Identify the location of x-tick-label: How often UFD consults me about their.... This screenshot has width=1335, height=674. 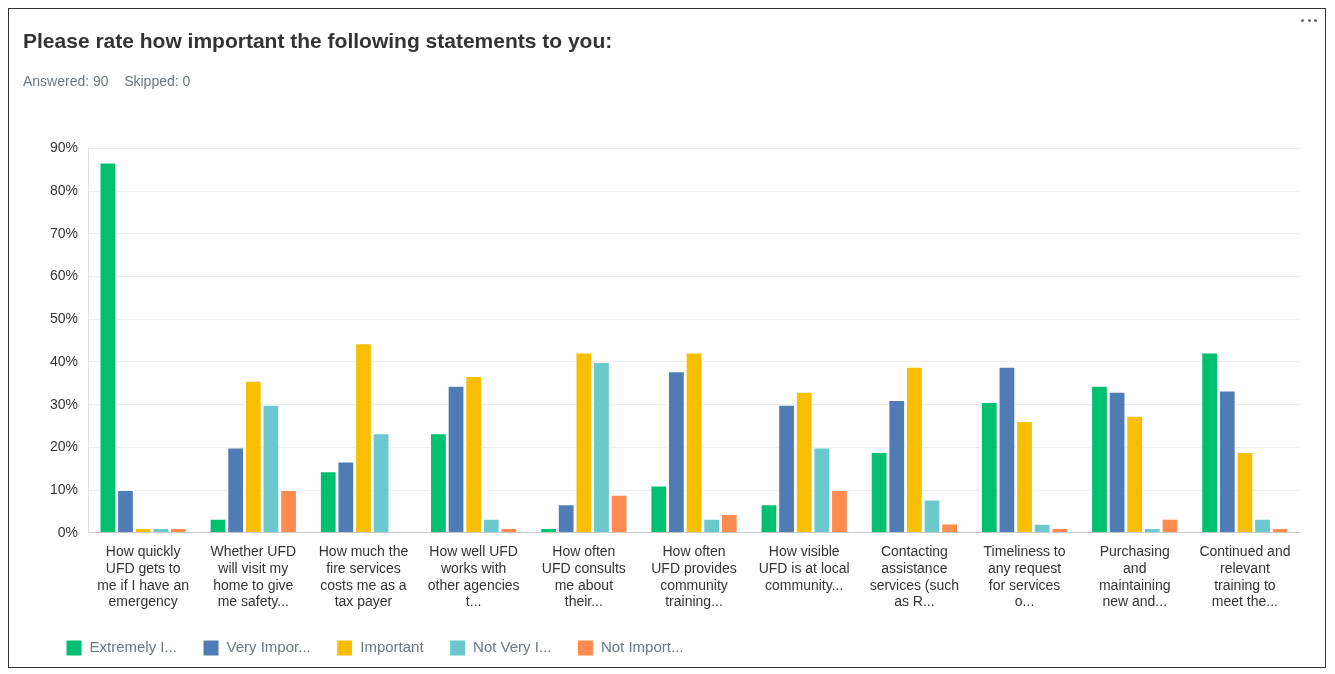
(583, 576).